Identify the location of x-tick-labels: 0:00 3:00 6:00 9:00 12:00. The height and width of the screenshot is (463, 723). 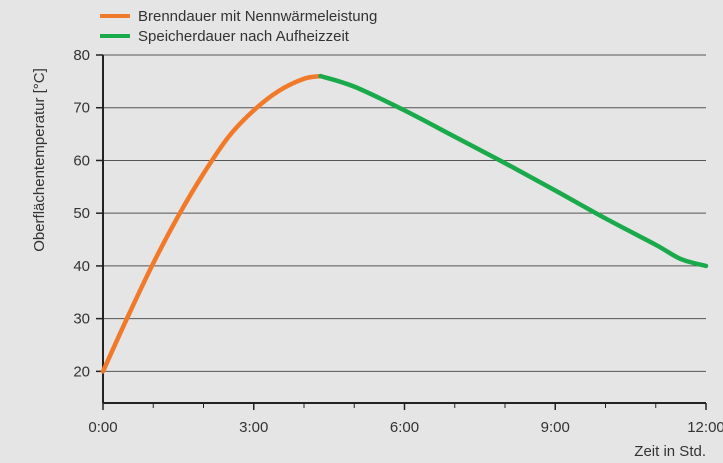
(405, 427).